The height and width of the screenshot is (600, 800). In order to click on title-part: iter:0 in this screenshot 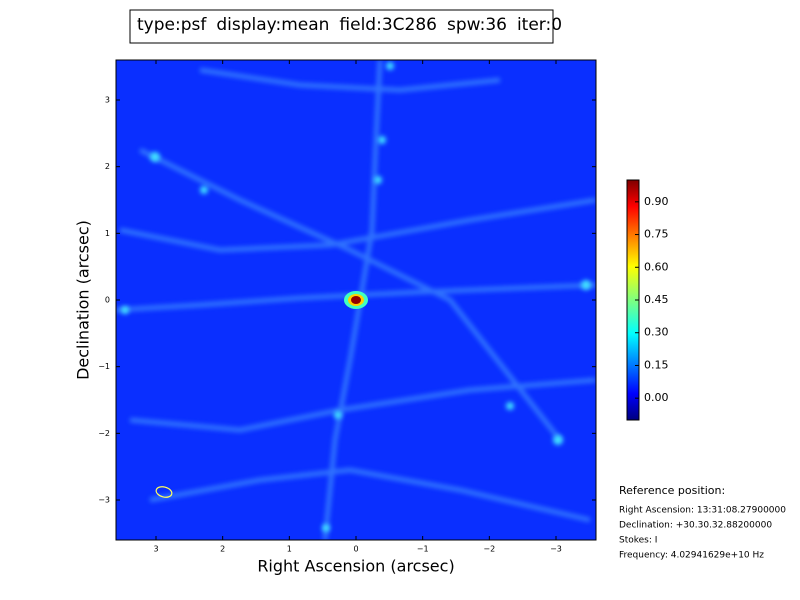, I will do `click(539, 25)`.